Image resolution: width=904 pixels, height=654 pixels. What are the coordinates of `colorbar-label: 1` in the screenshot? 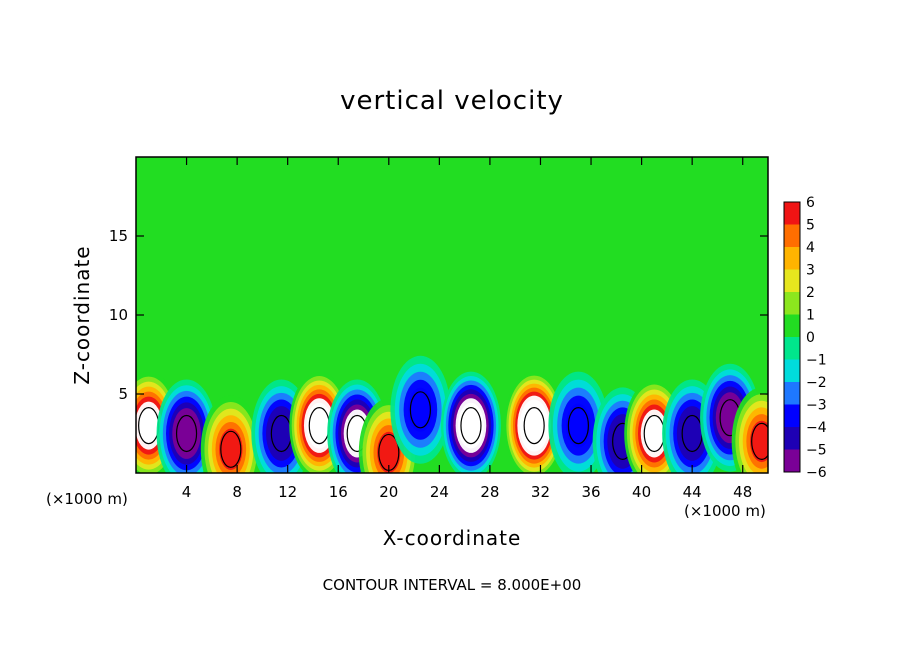 It's located at (810, 316).